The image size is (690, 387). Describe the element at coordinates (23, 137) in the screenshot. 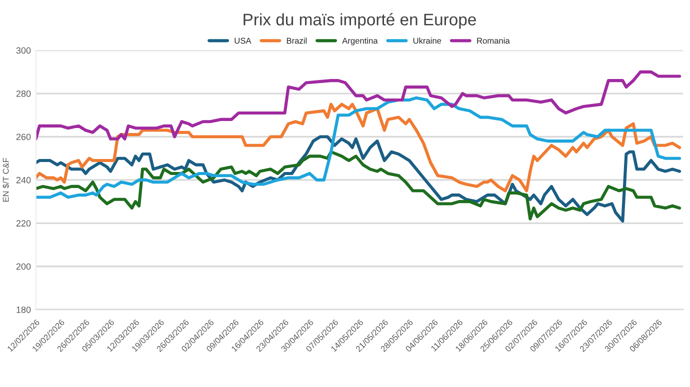

I see `y-tick-label: 260` at that location.